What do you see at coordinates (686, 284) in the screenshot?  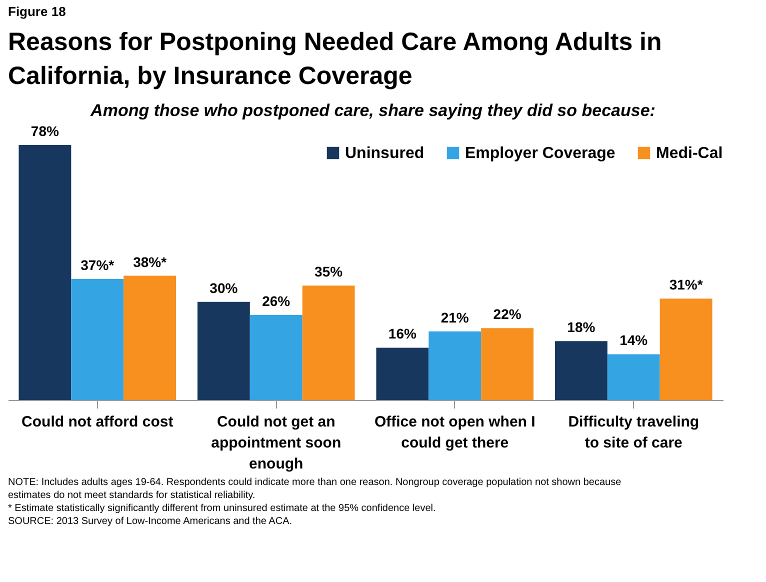 I see `data-label: 31%*` at bounding box center [686, 284].